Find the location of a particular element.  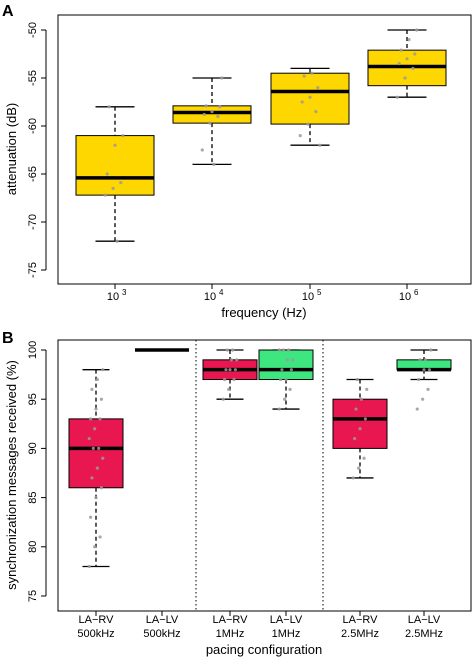

y-tick-label: -50 is located at coordinates (33, 30).